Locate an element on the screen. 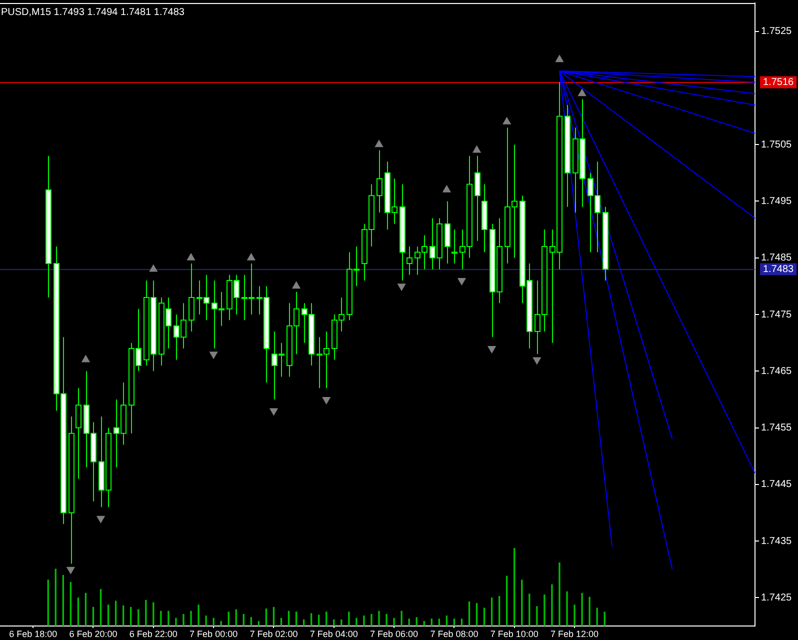 This screenshot has width=798, height=640. chart-title: PUSD,M15 1.7493 1.7494 1.7481 1.7483 is located at coordinates (93, 12).